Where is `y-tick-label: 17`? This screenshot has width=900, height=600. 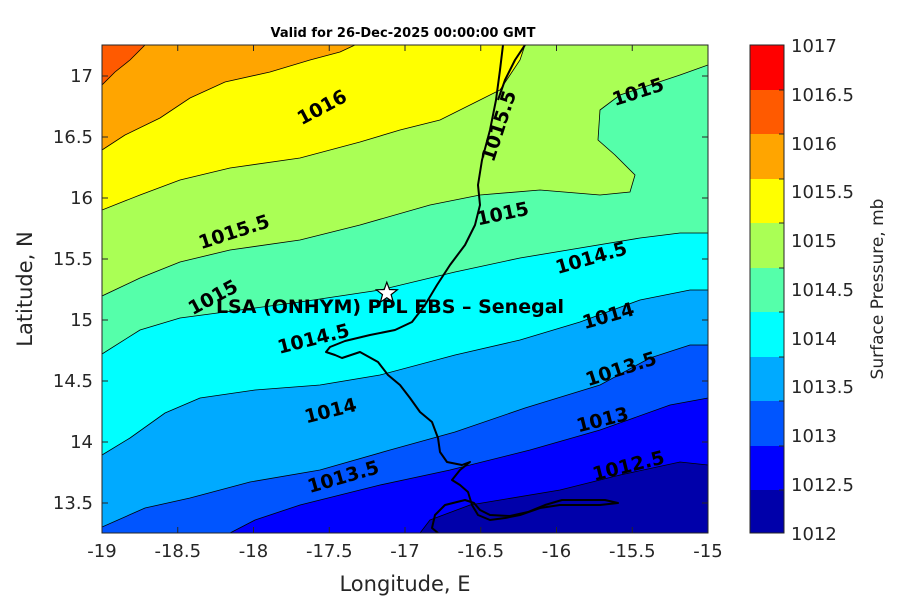 y-tick-label: 17 is located at coordinates (81, 76).